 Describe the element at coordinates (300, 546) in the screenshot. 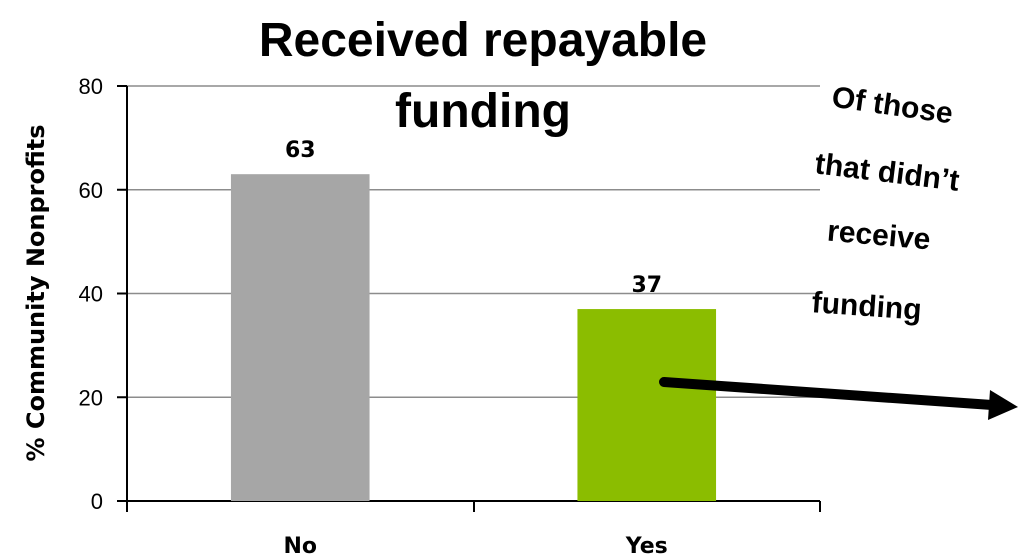

I see `category-label-no: No` at that location.